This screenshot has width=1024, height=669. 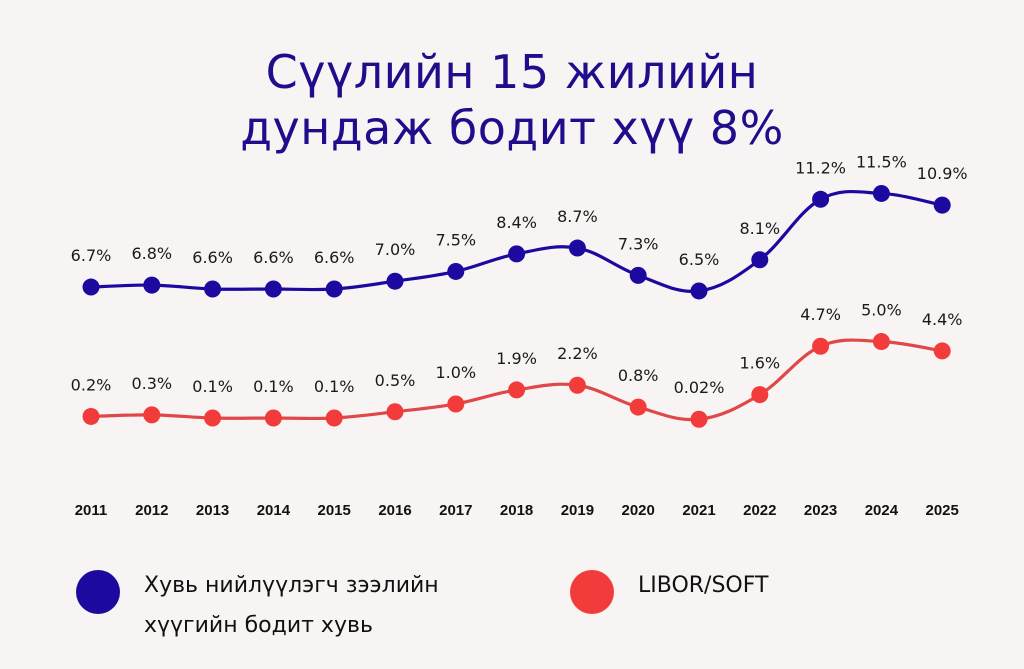 What do you see at coordinates (334, 418) in the screenshot?
I see `data-point-1-2015` at bounding box center [334, 418].